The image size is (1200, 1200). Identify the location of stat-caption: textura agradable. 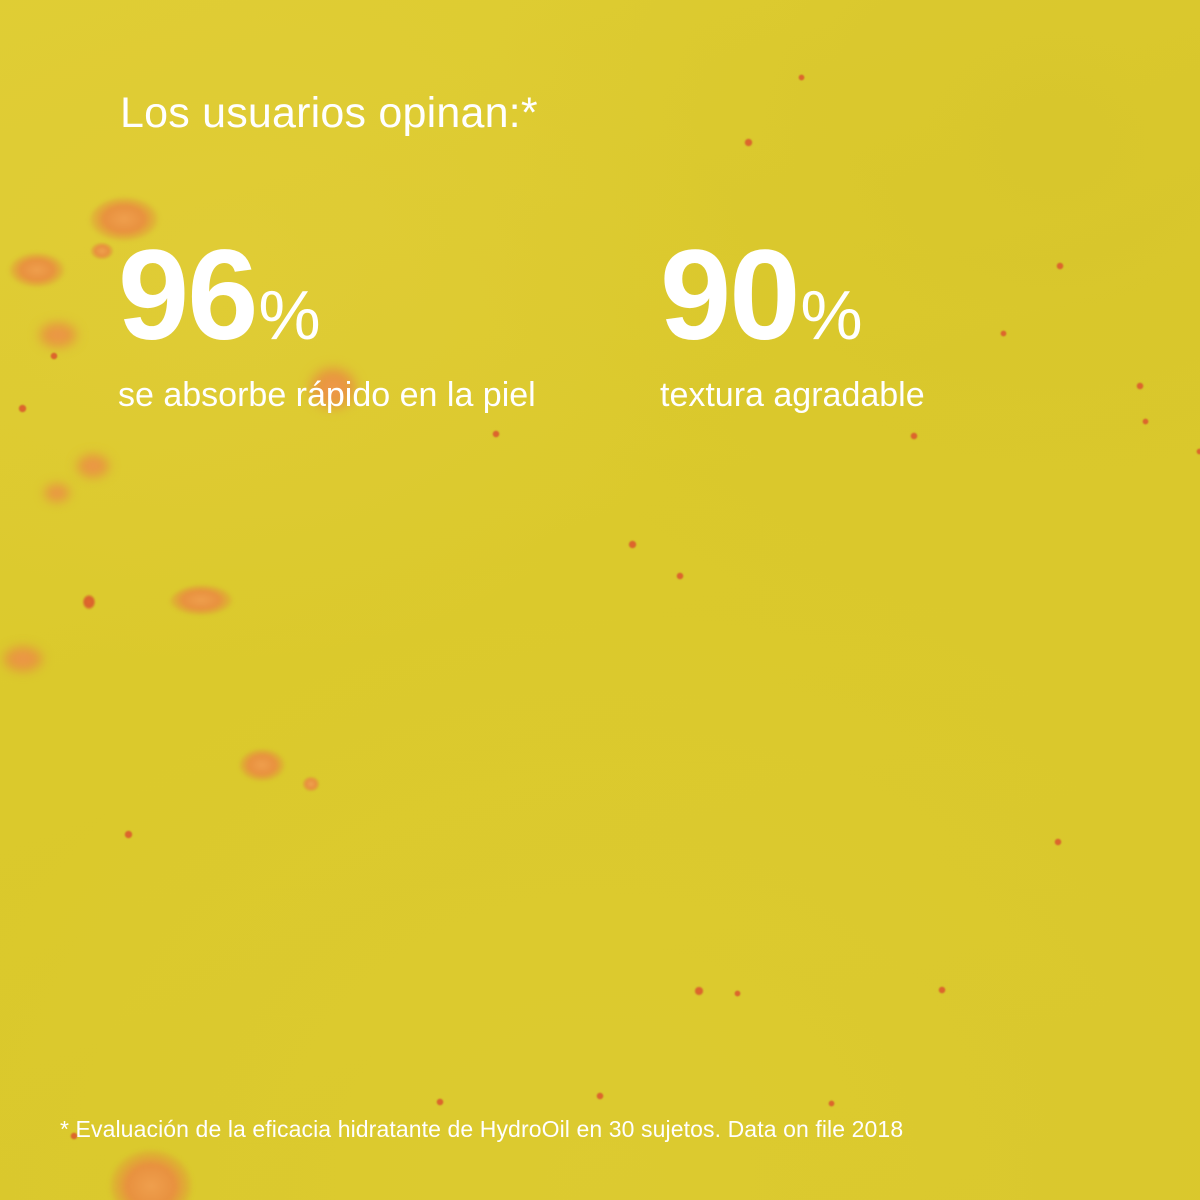
(792, 395).